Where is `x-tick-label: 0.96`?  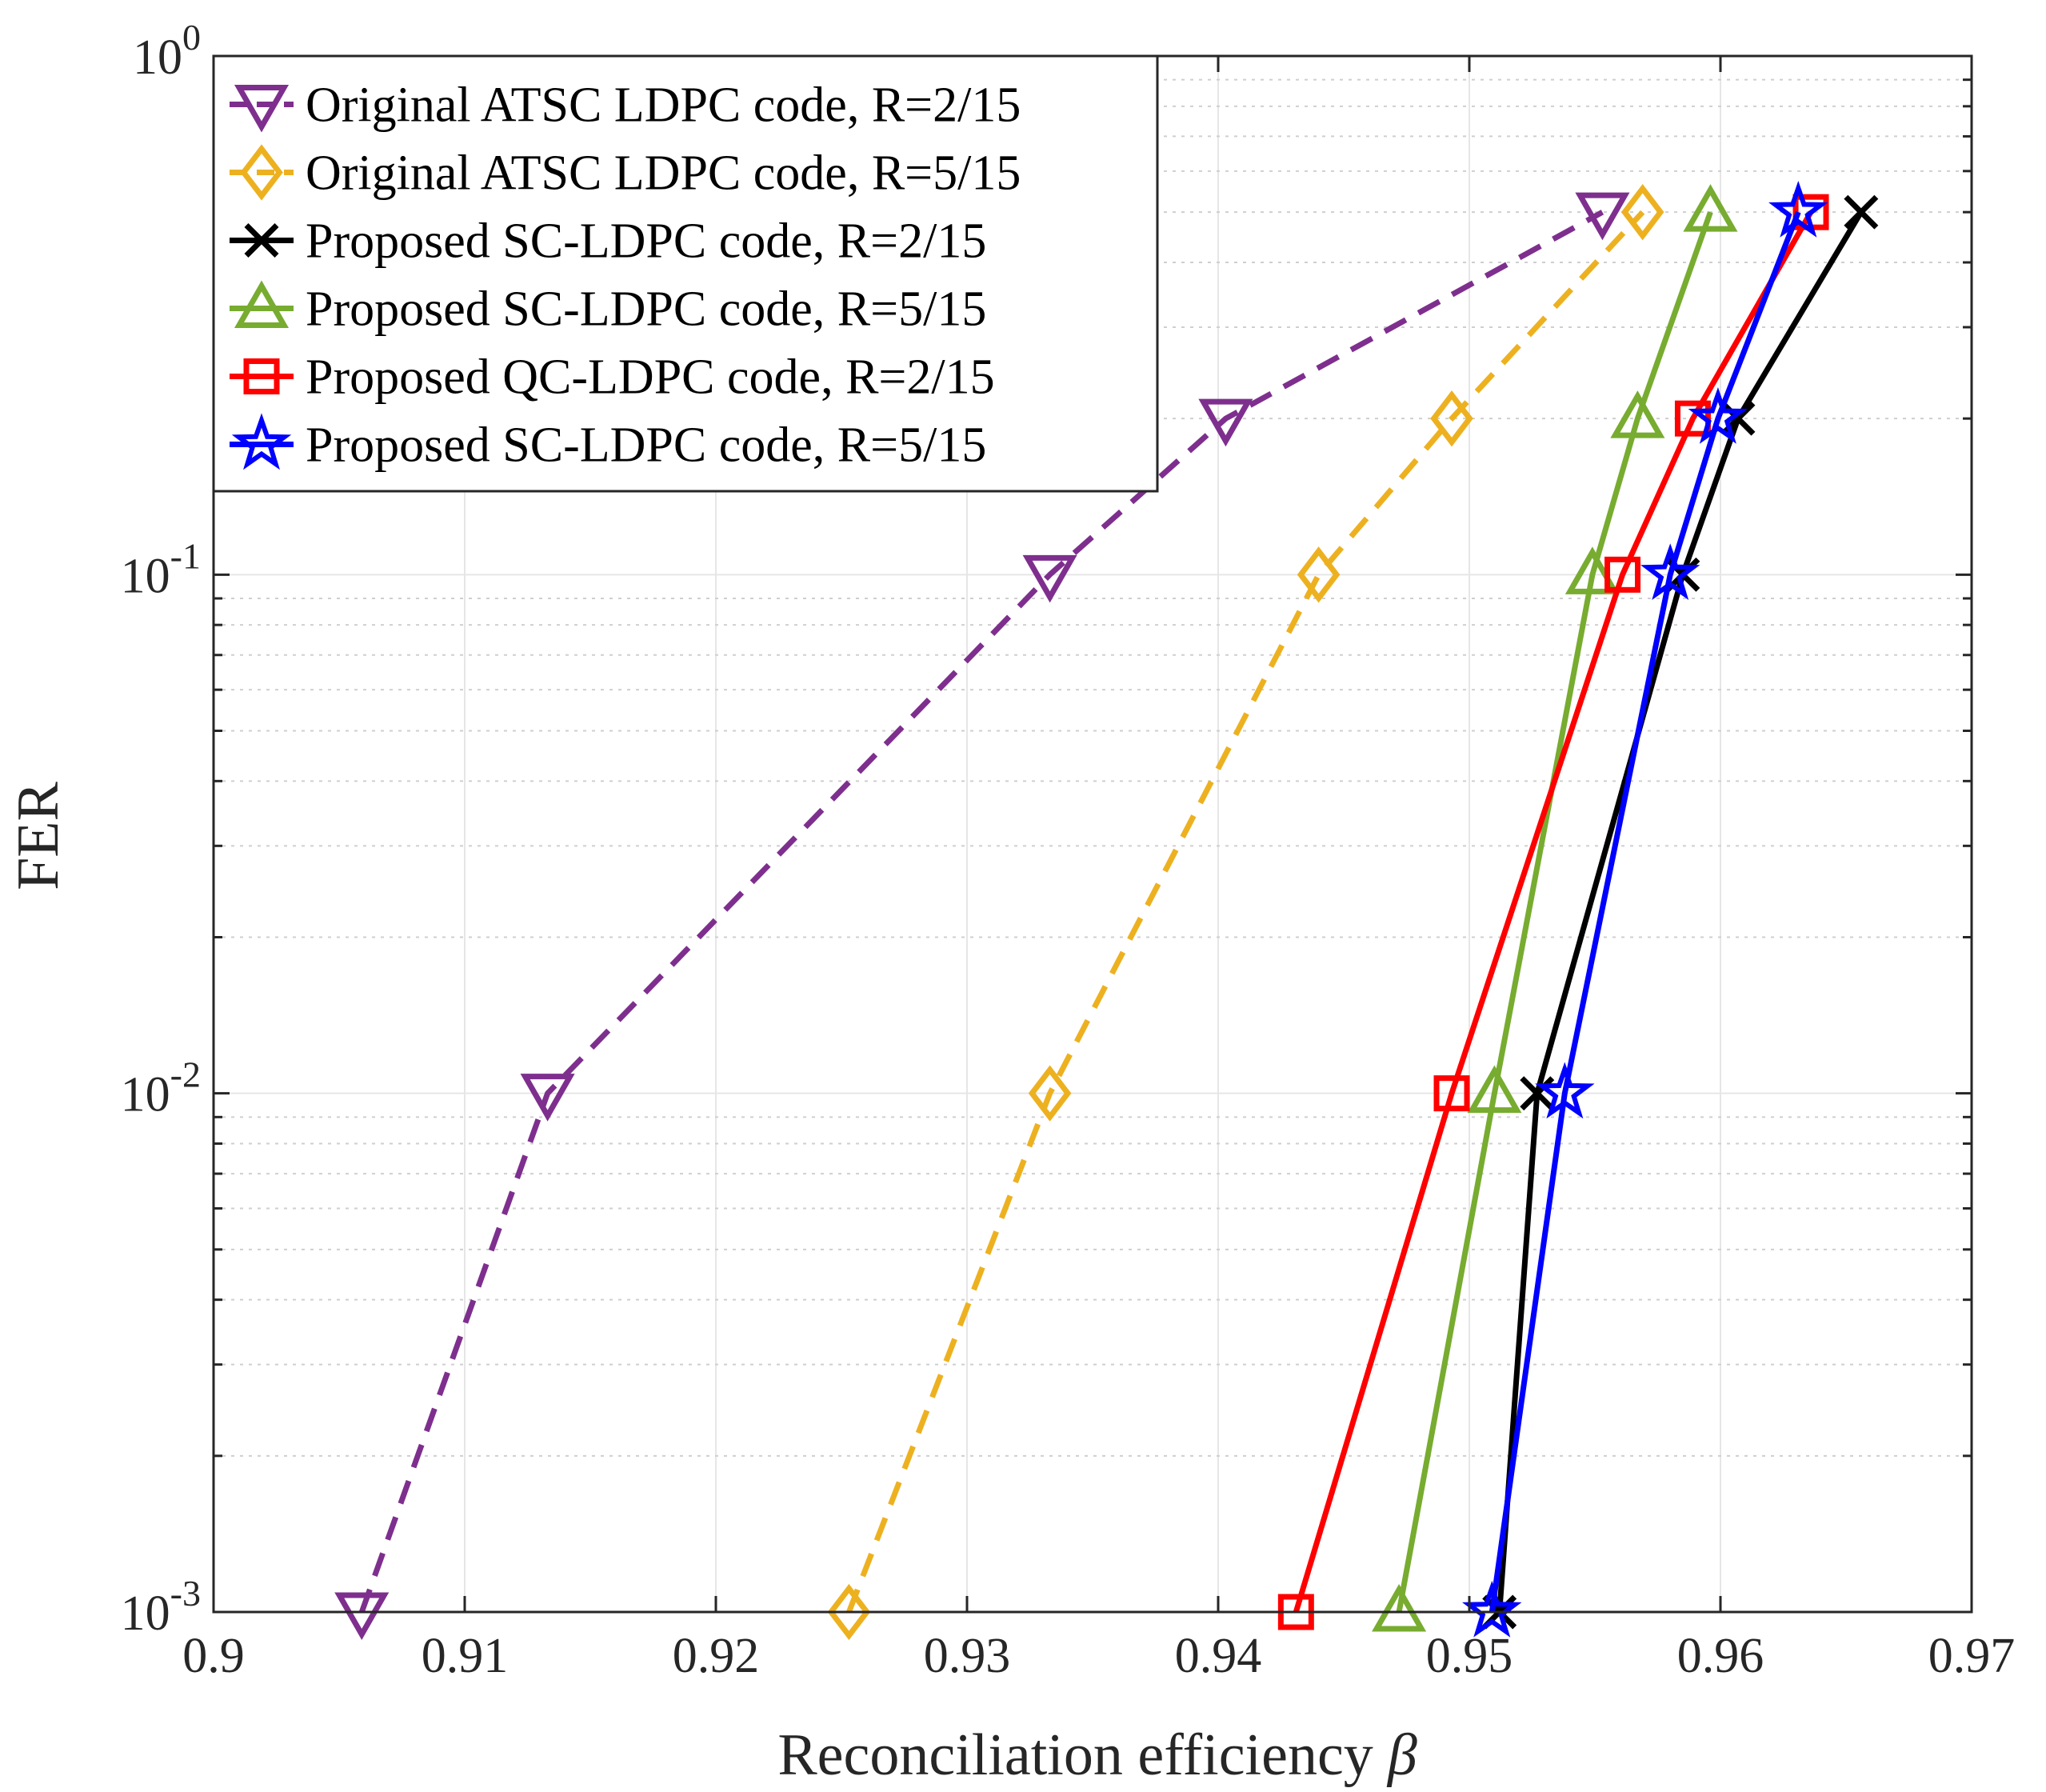 x-tick-label: 0.96 is located at coordinates (1720, 1656).